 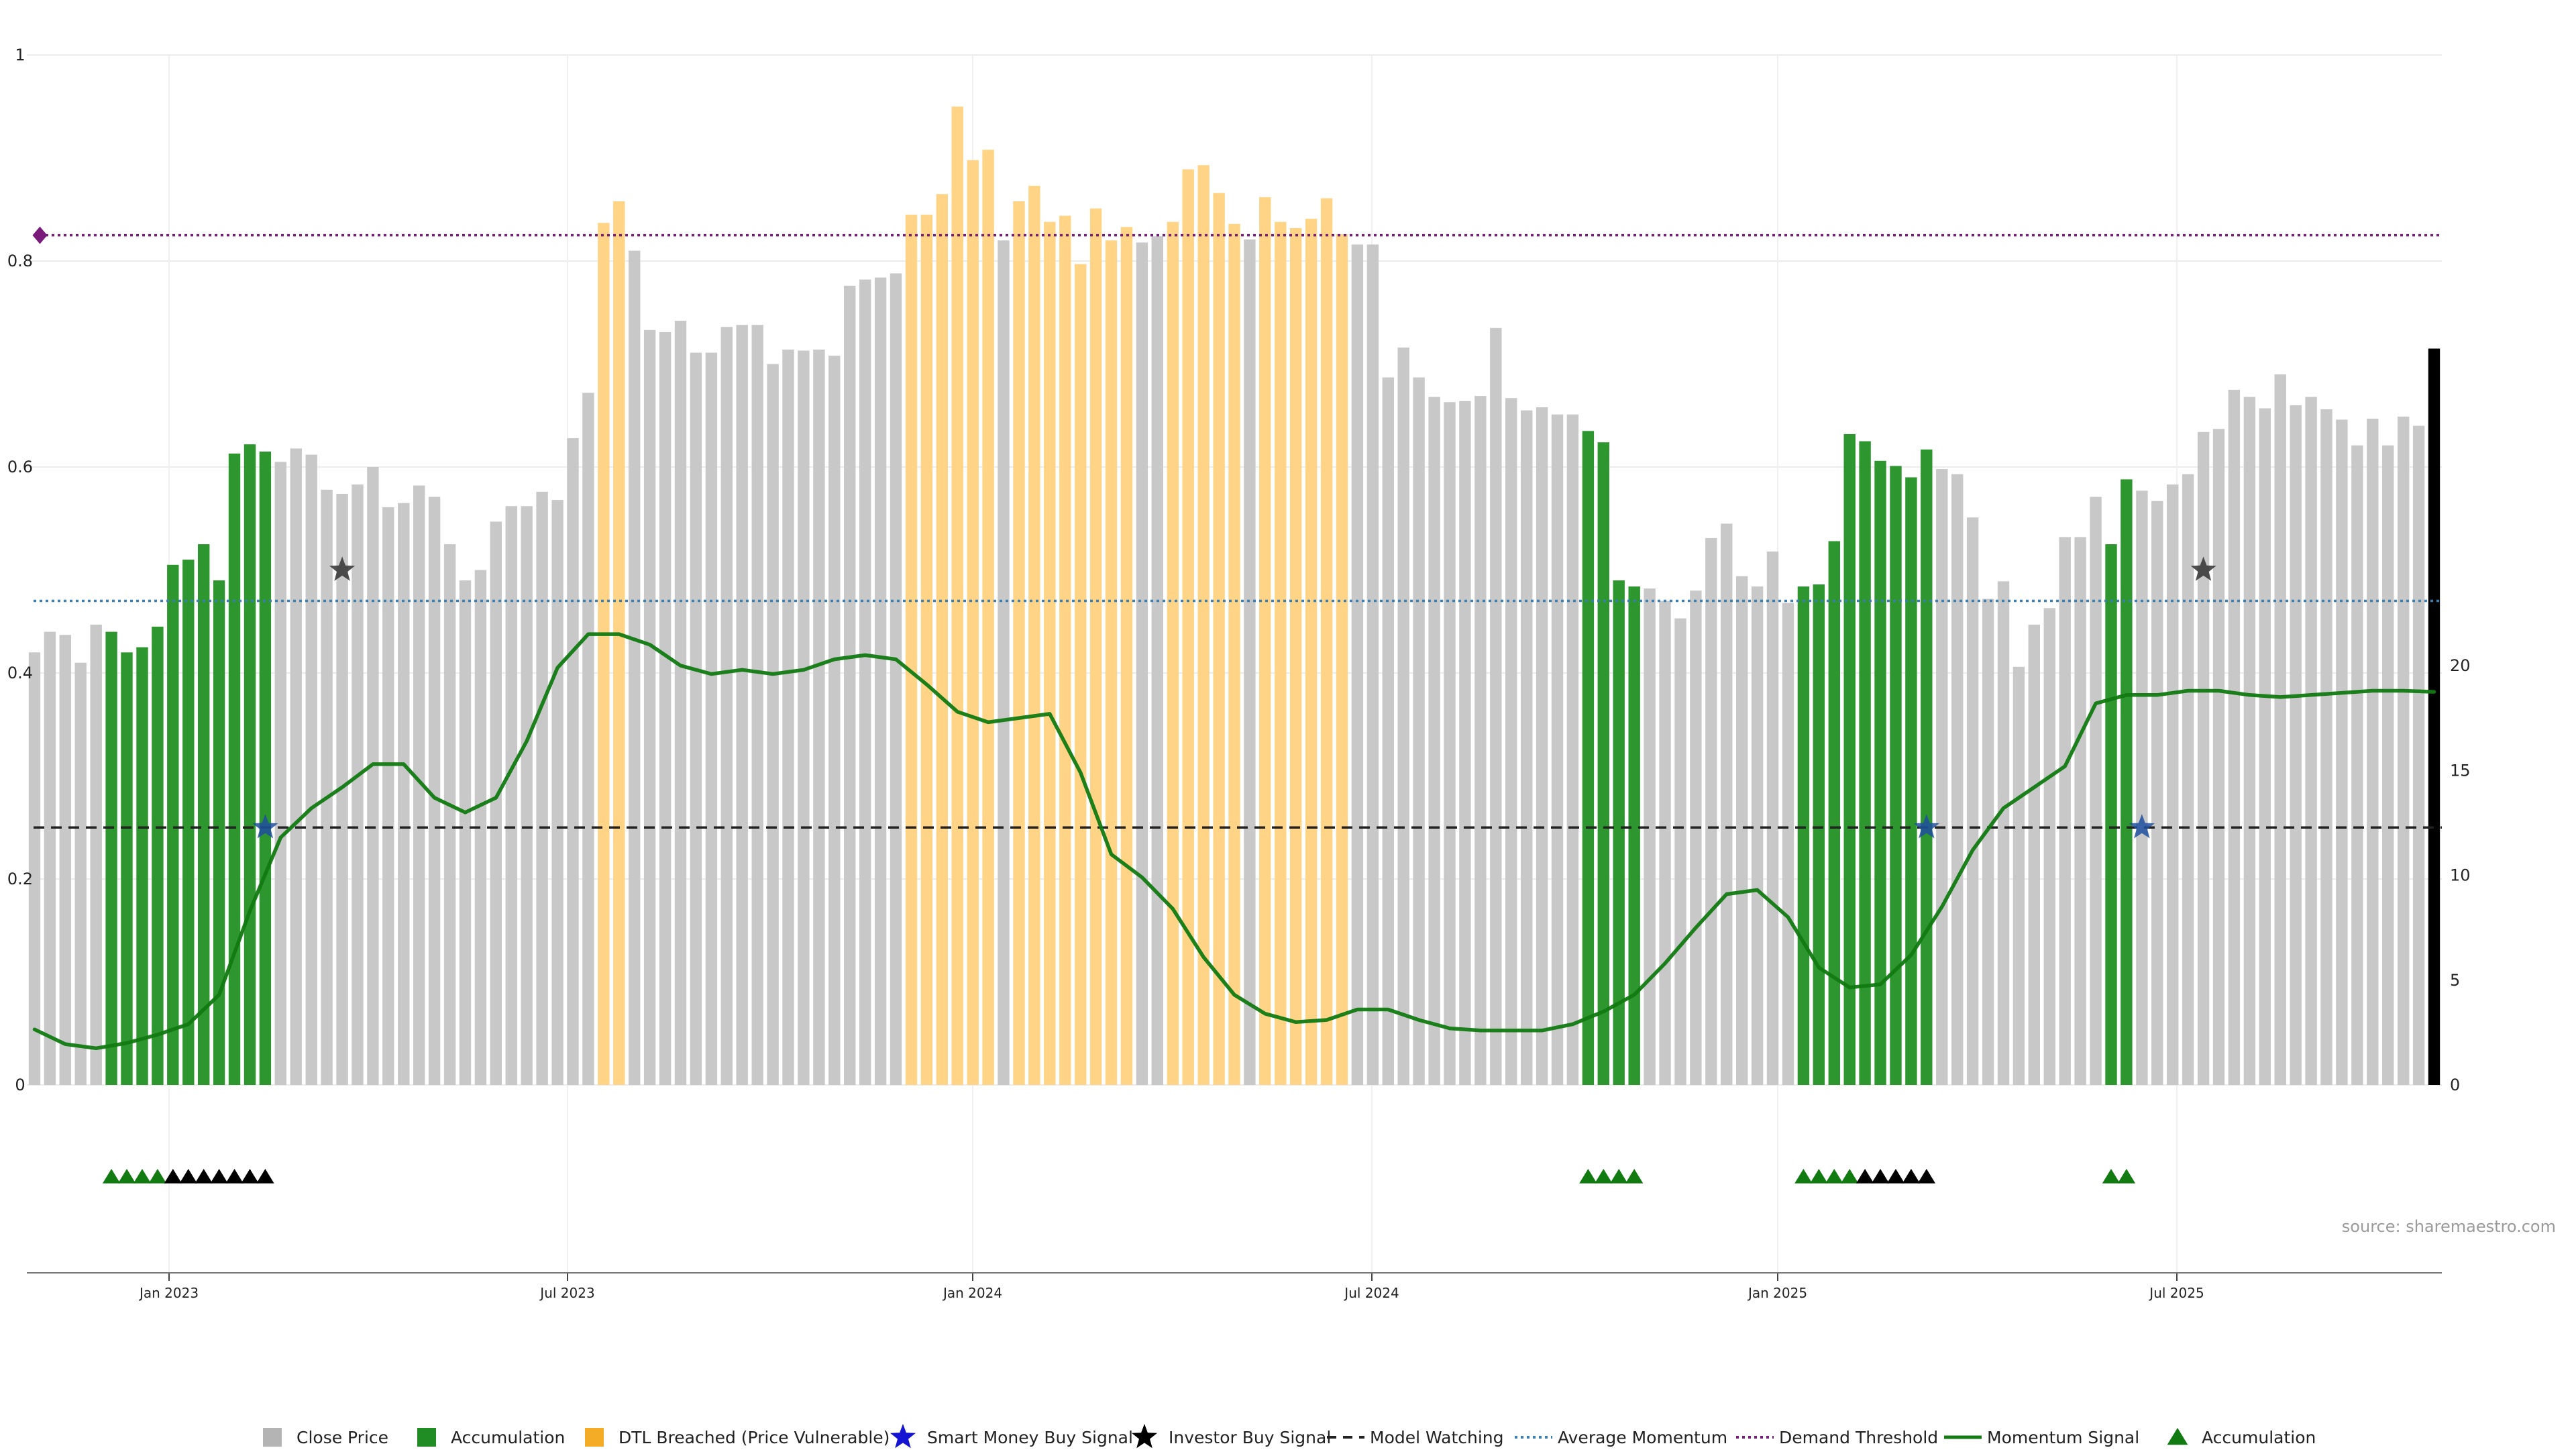 I want to click on legend-label: Accumulation, so click(x=2259, y=1438).